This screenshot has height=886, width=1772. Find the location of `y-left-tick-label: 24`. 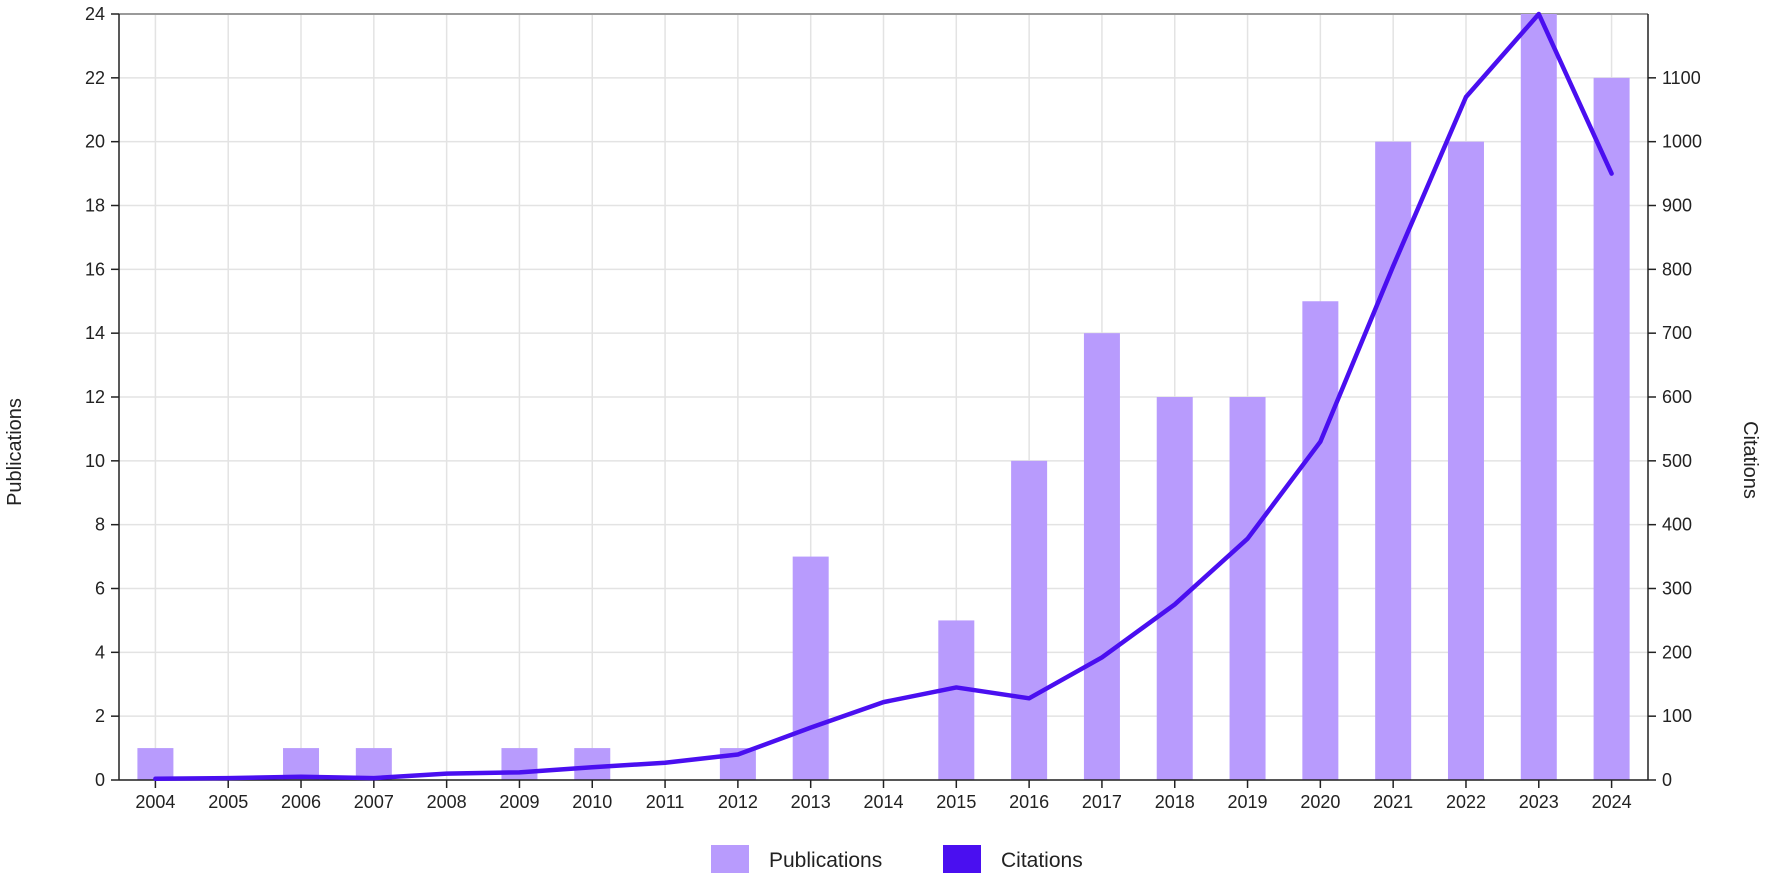

y-left-tick-label: 24 is located at coordinates (95, 14).